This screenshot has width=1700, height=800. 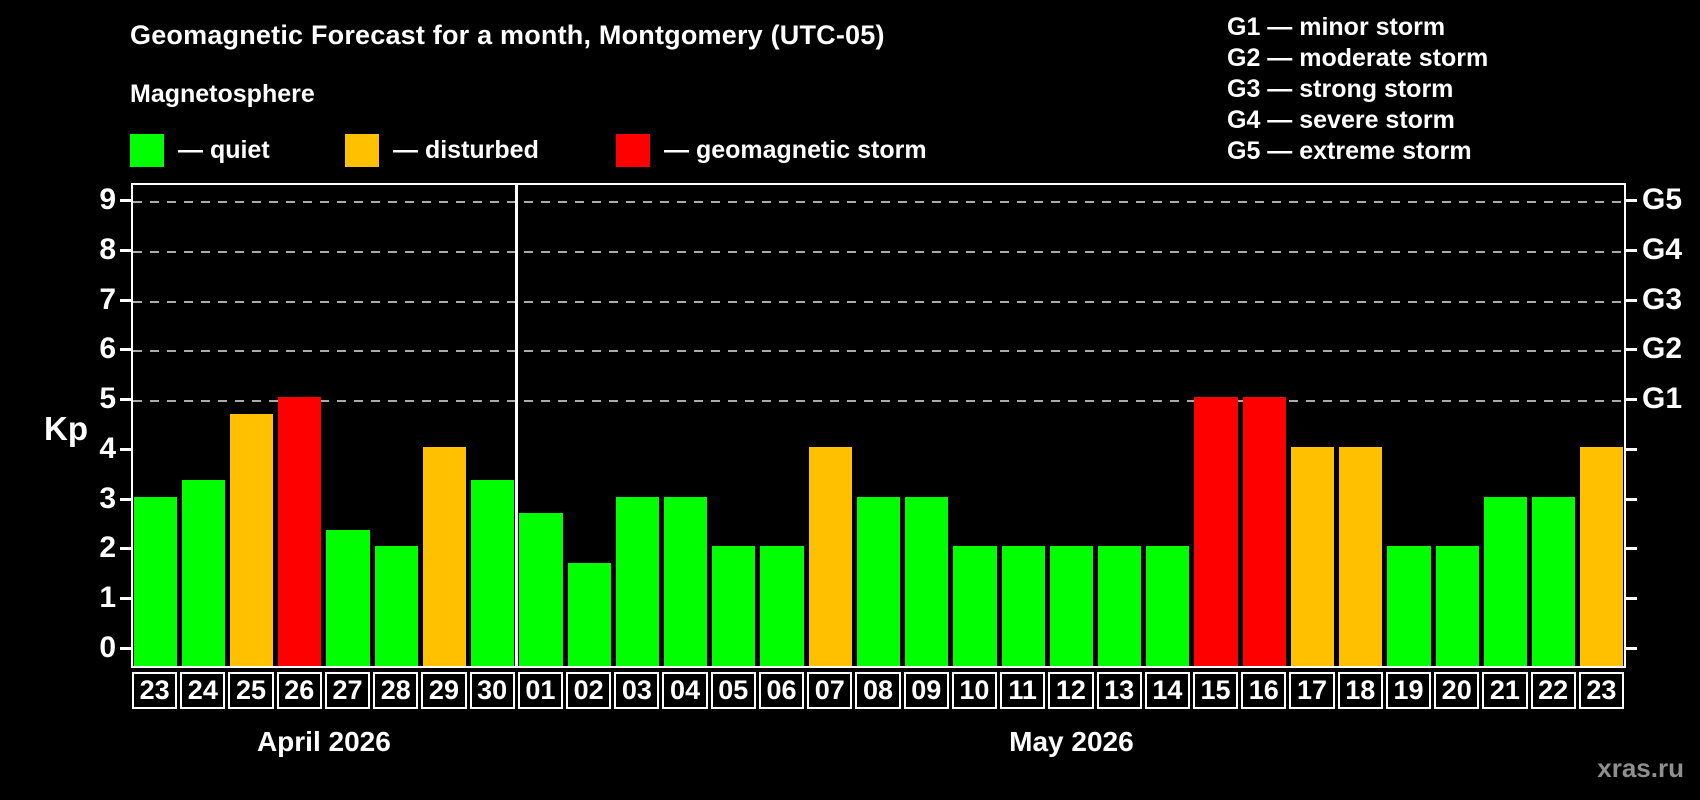 What do you see at coordinates (878, 202) in the screenshot?
I see `gridline-kp9` at bounding box center [878, 202].